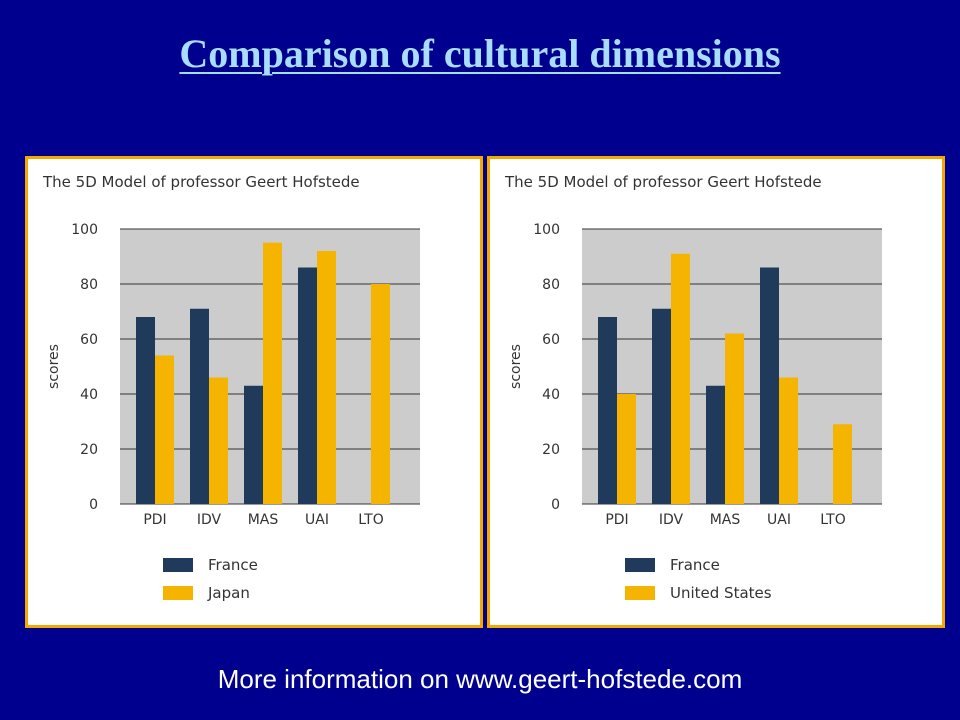  What do you see at coordinates (272, 373) in the screenshot?
I see `bar-japan-mas` at bounding box center [272, 373].